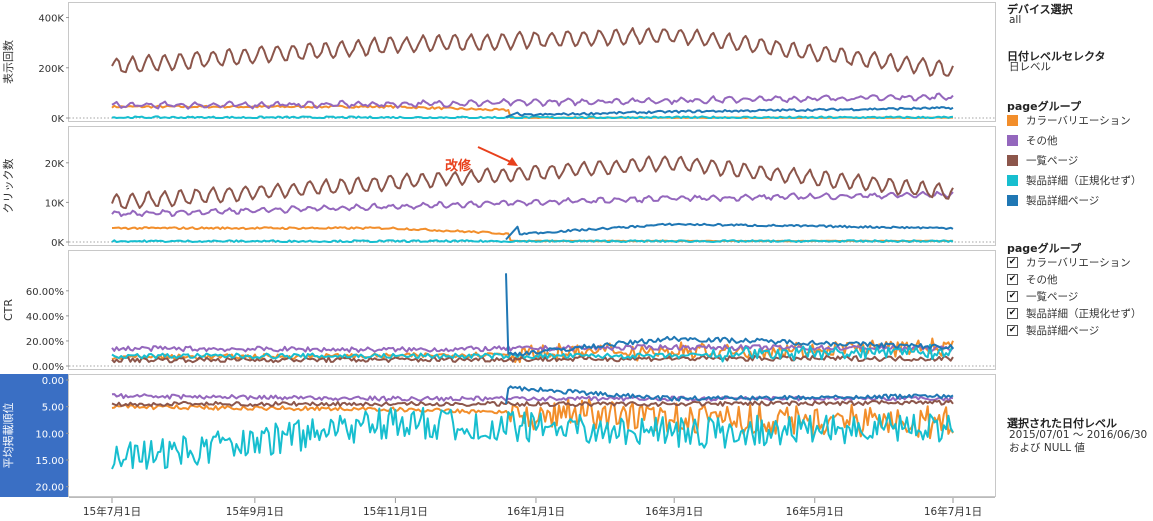 The width and height of the screenshot is (1153, 521). What do you see at coordinates (674, 511) in the screenshot?
I see `x-tick-label: 16年3月1日` at bounding box center [674, 511].